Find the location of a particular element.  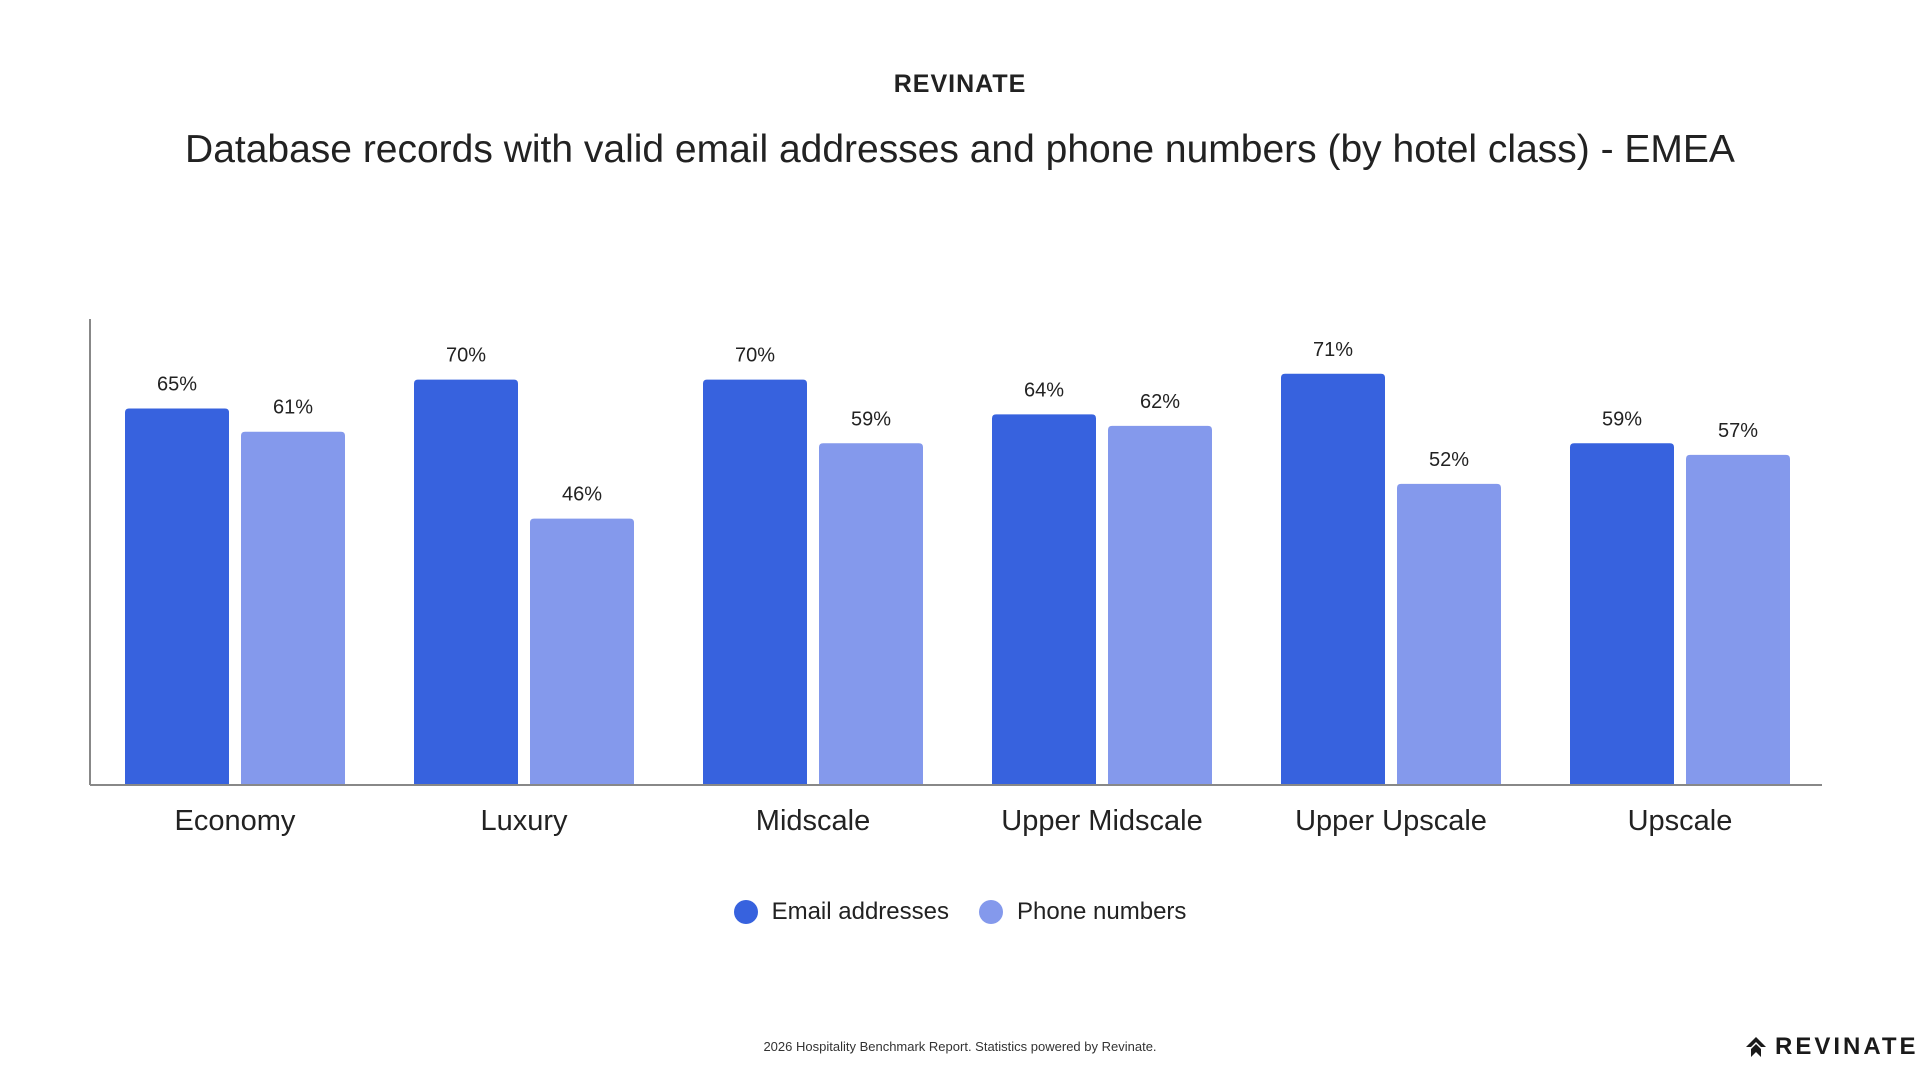

legend-item-email: Email addresses is located at coordinates (841, 912).